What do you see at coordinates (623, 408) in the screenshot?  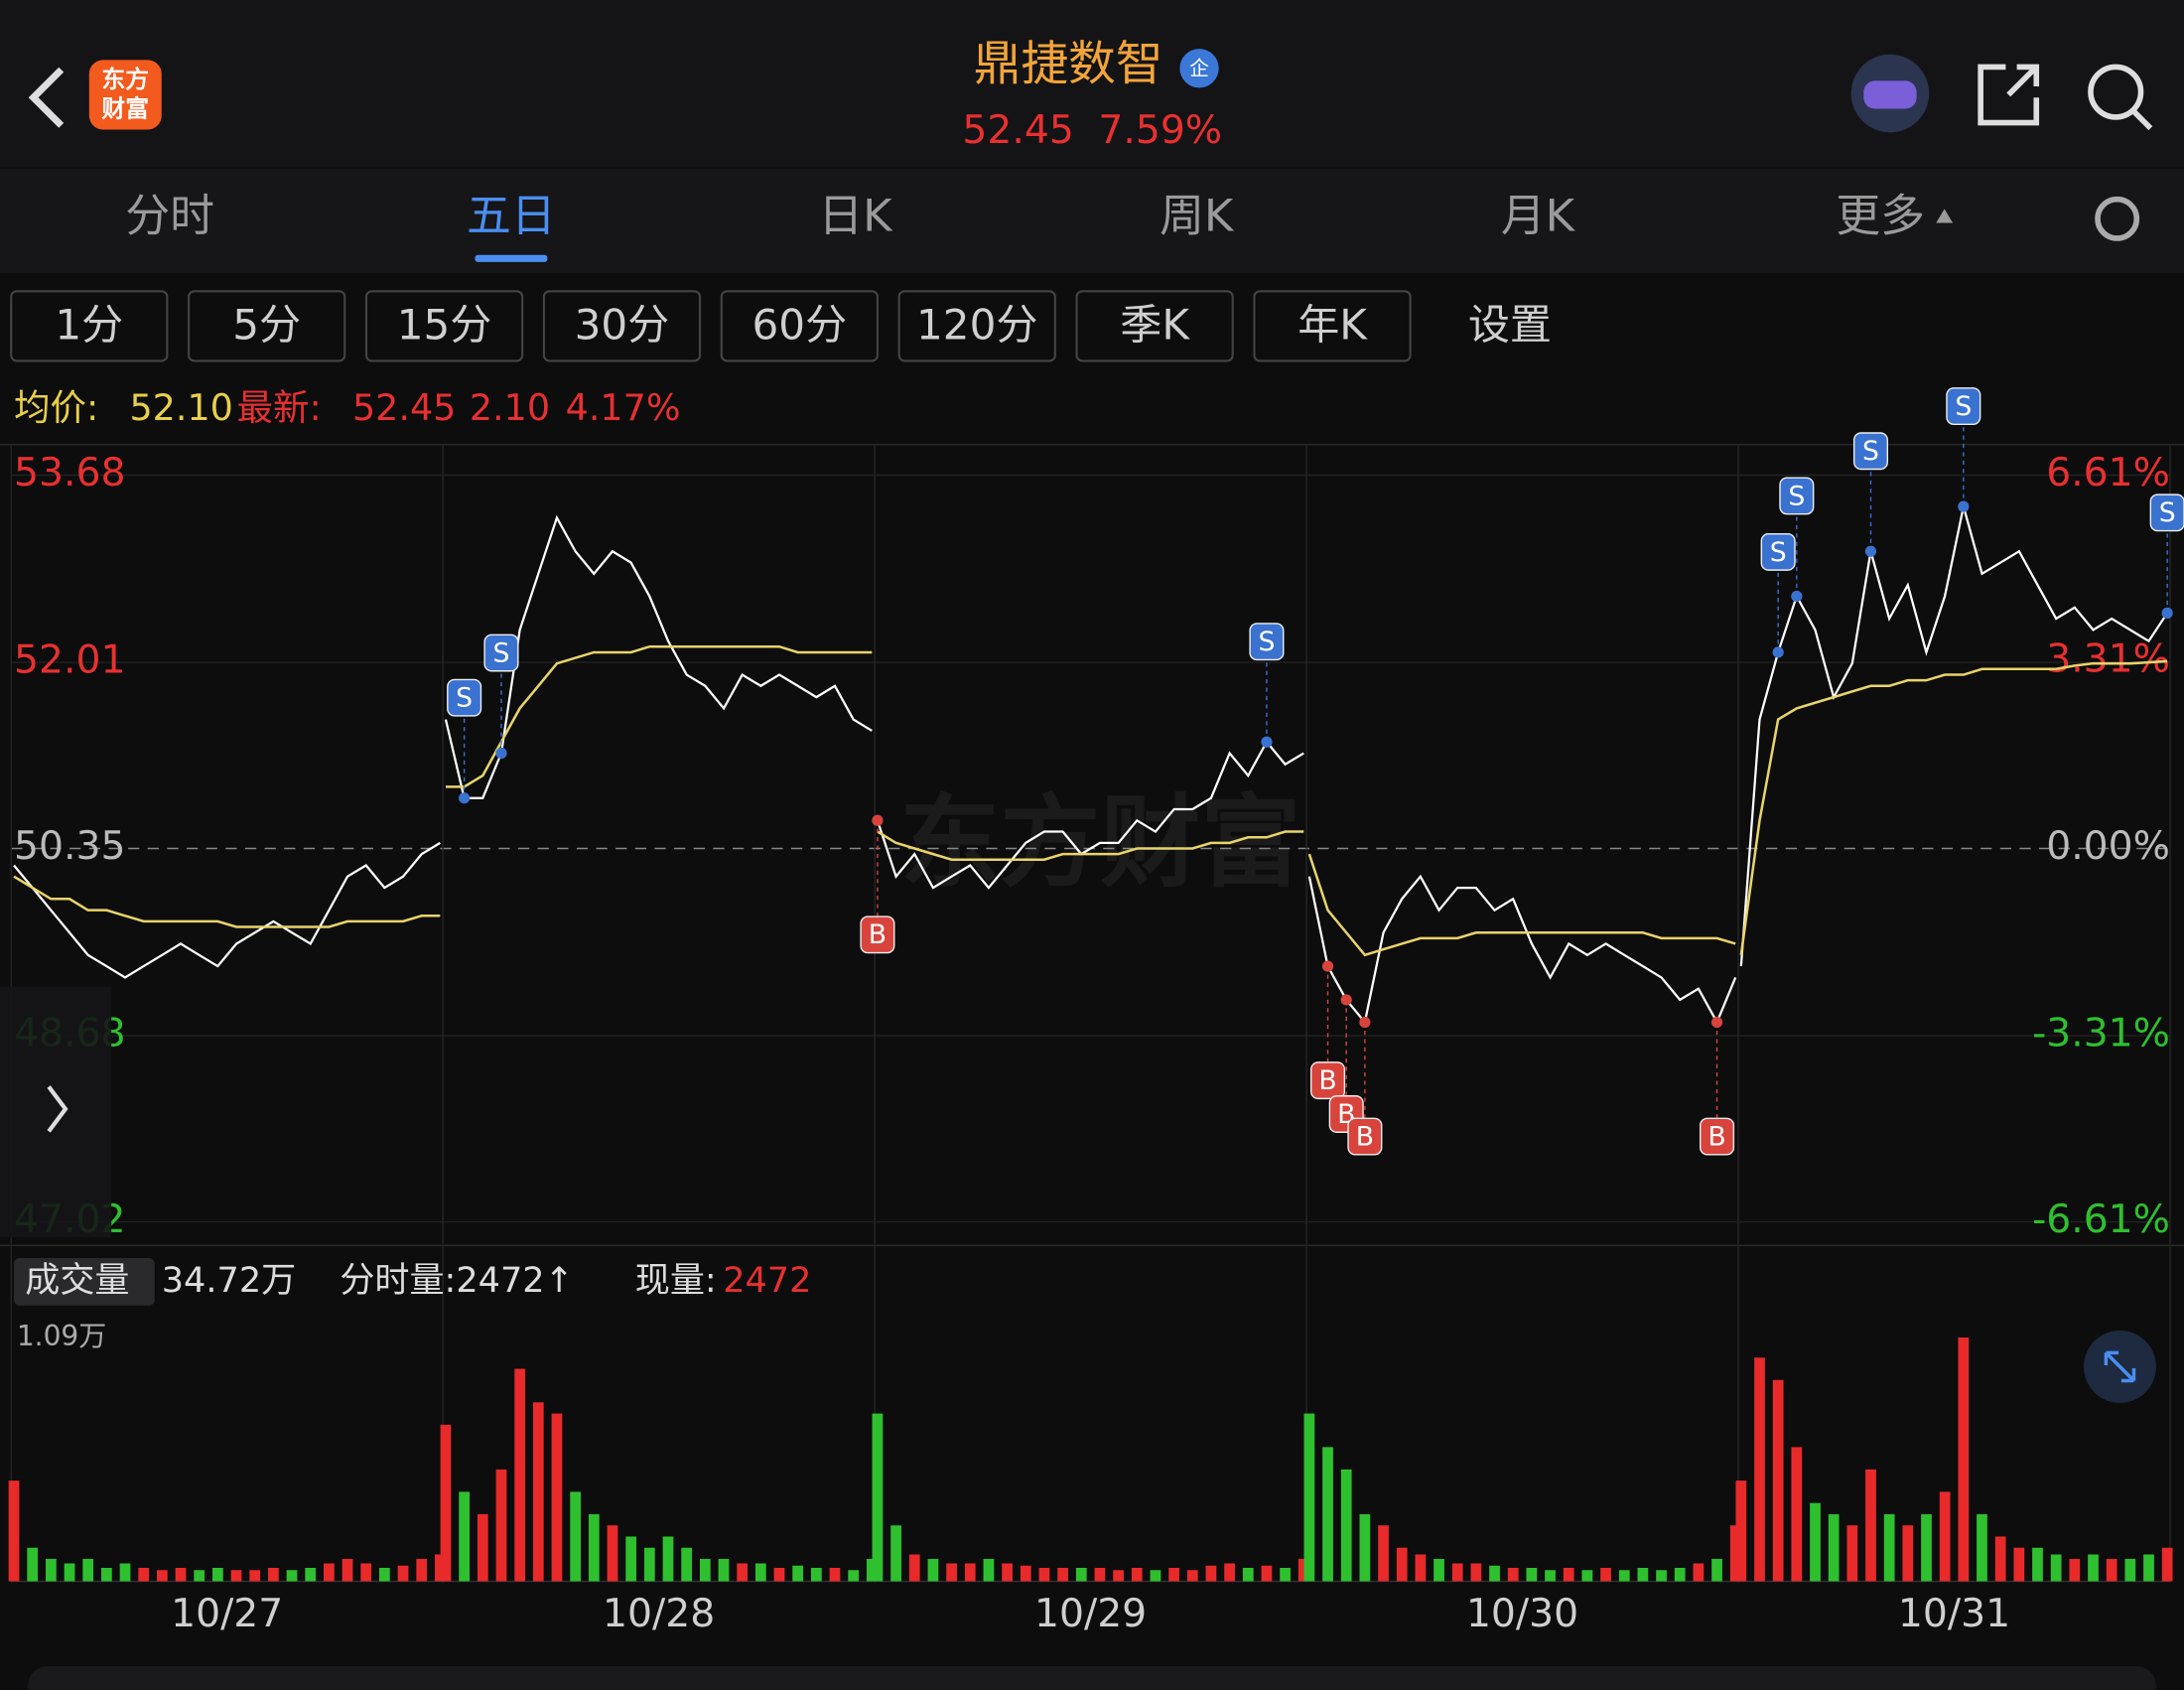 I see `latest-pct: 4.17%` at bounding box center [623, 408].